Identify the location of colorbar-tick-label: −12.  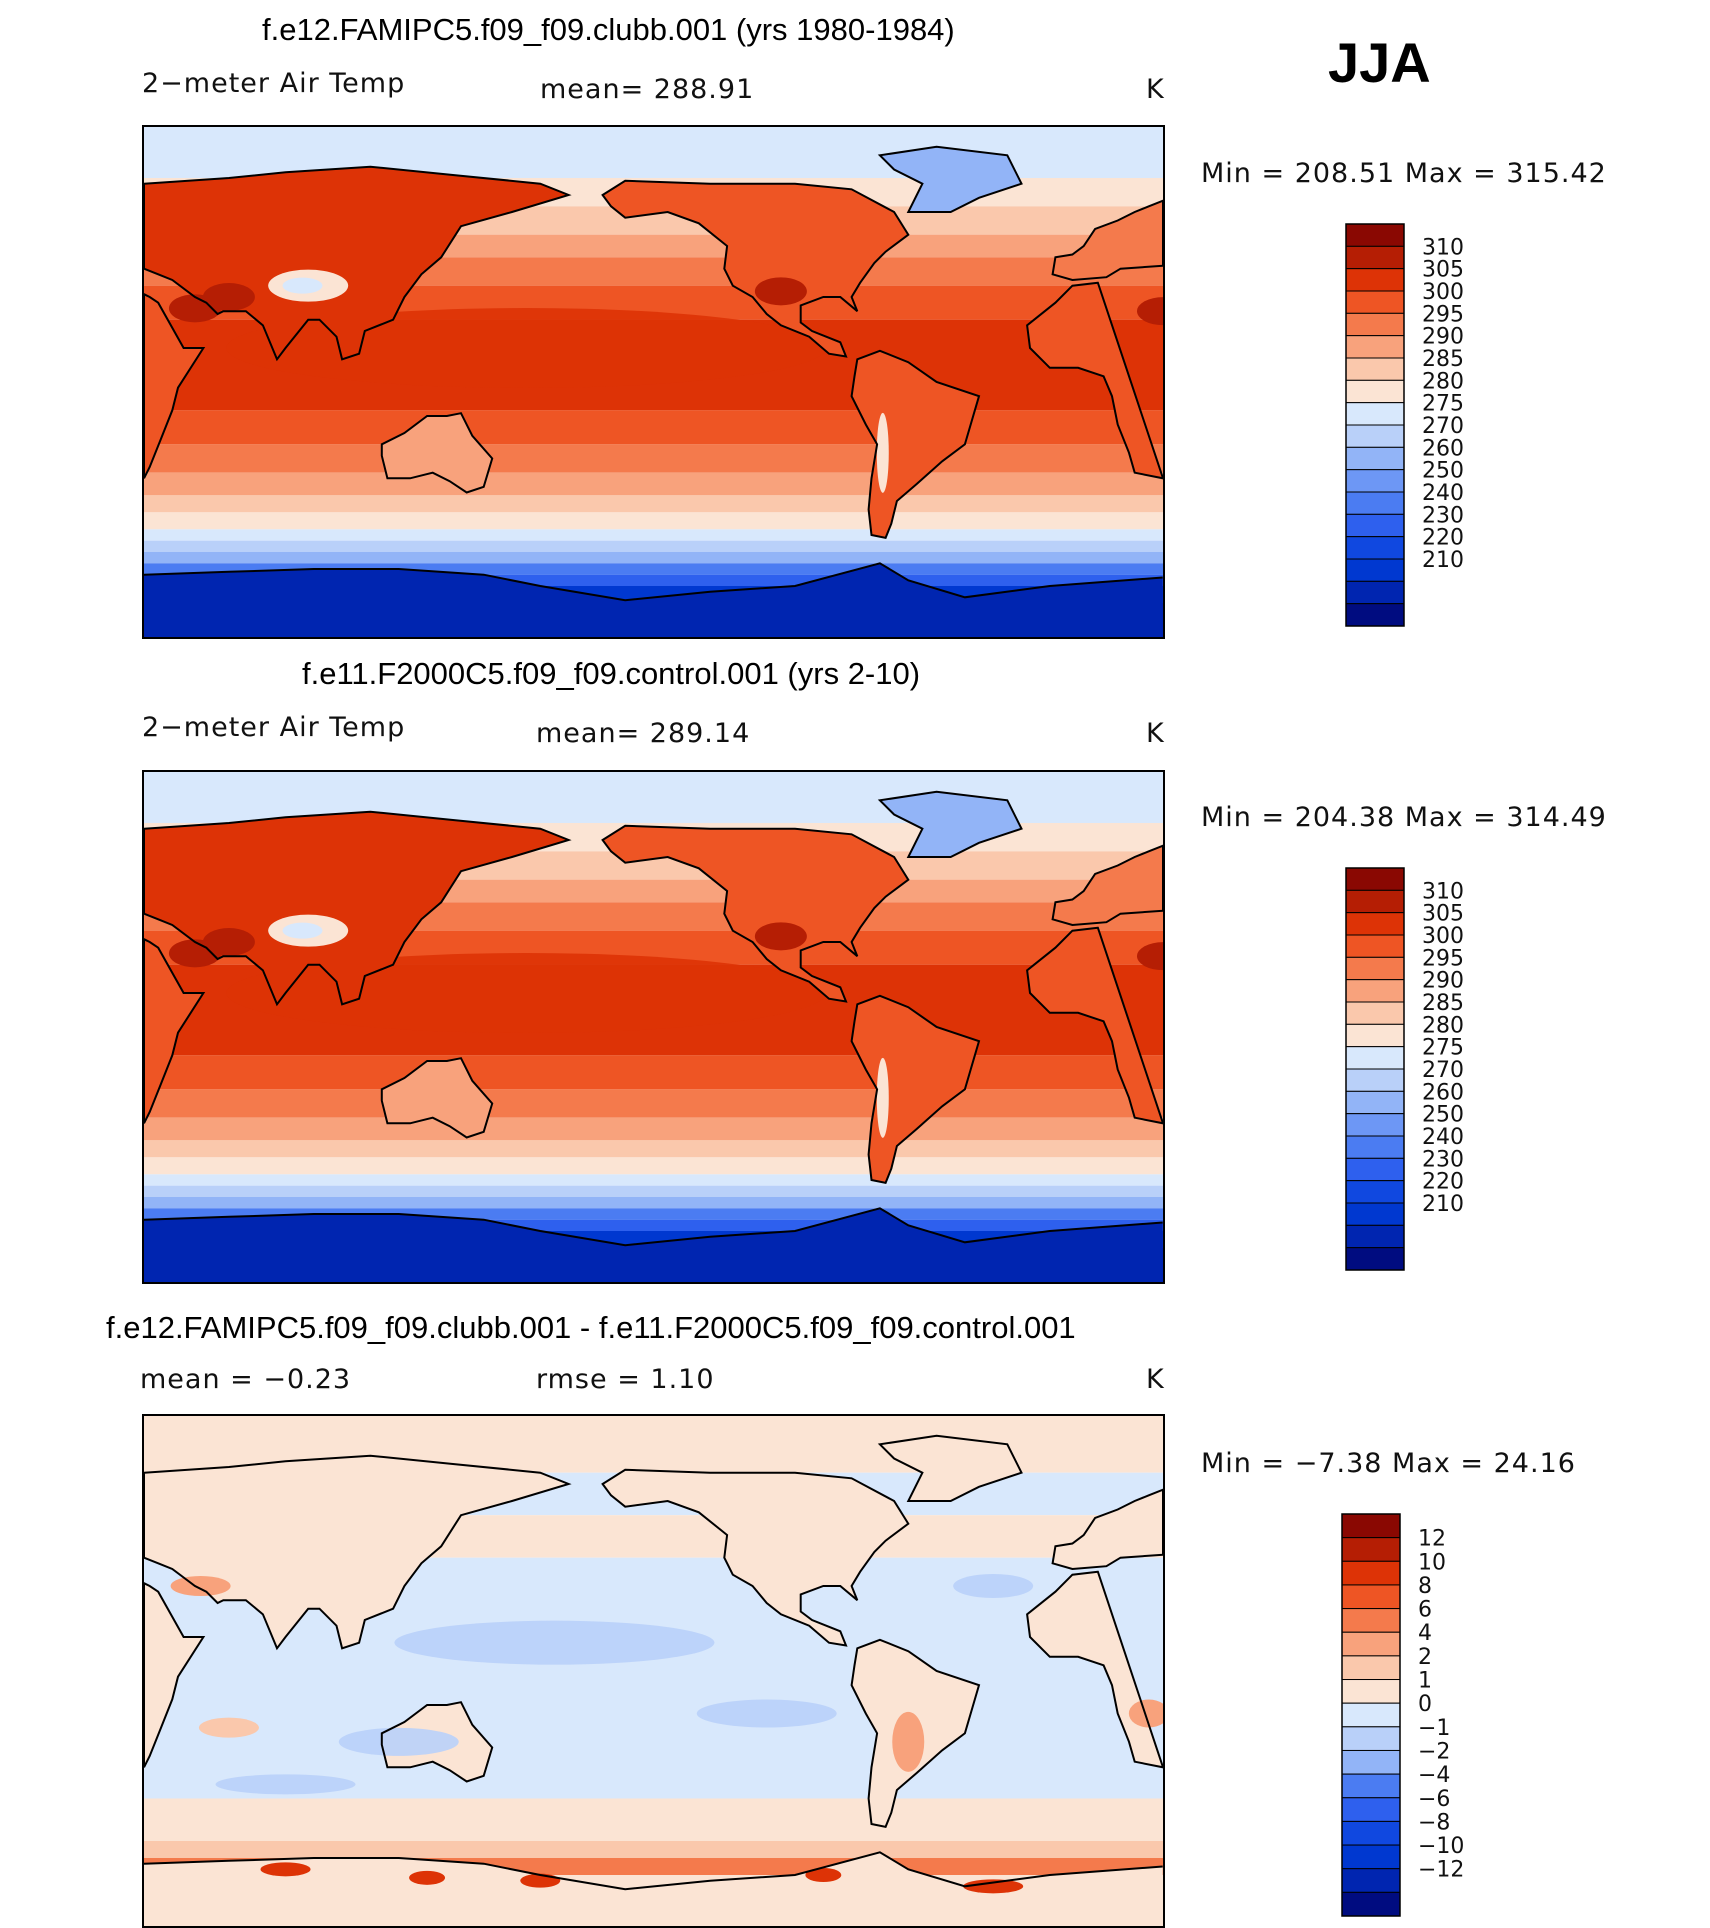
(1441, 1870).